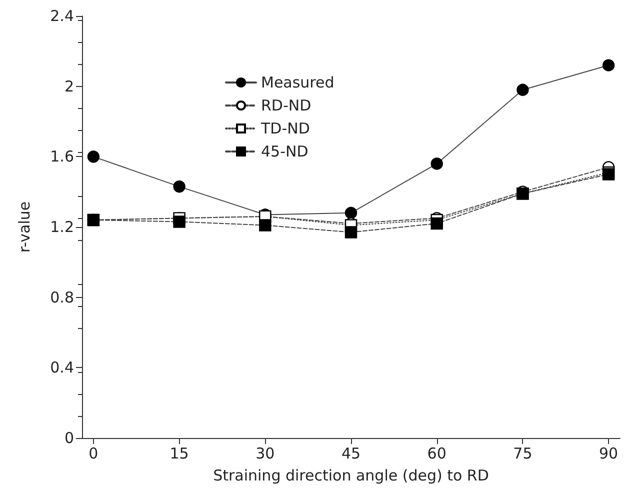  I want to click on legend-label: TD-ND, so click(285, 129).